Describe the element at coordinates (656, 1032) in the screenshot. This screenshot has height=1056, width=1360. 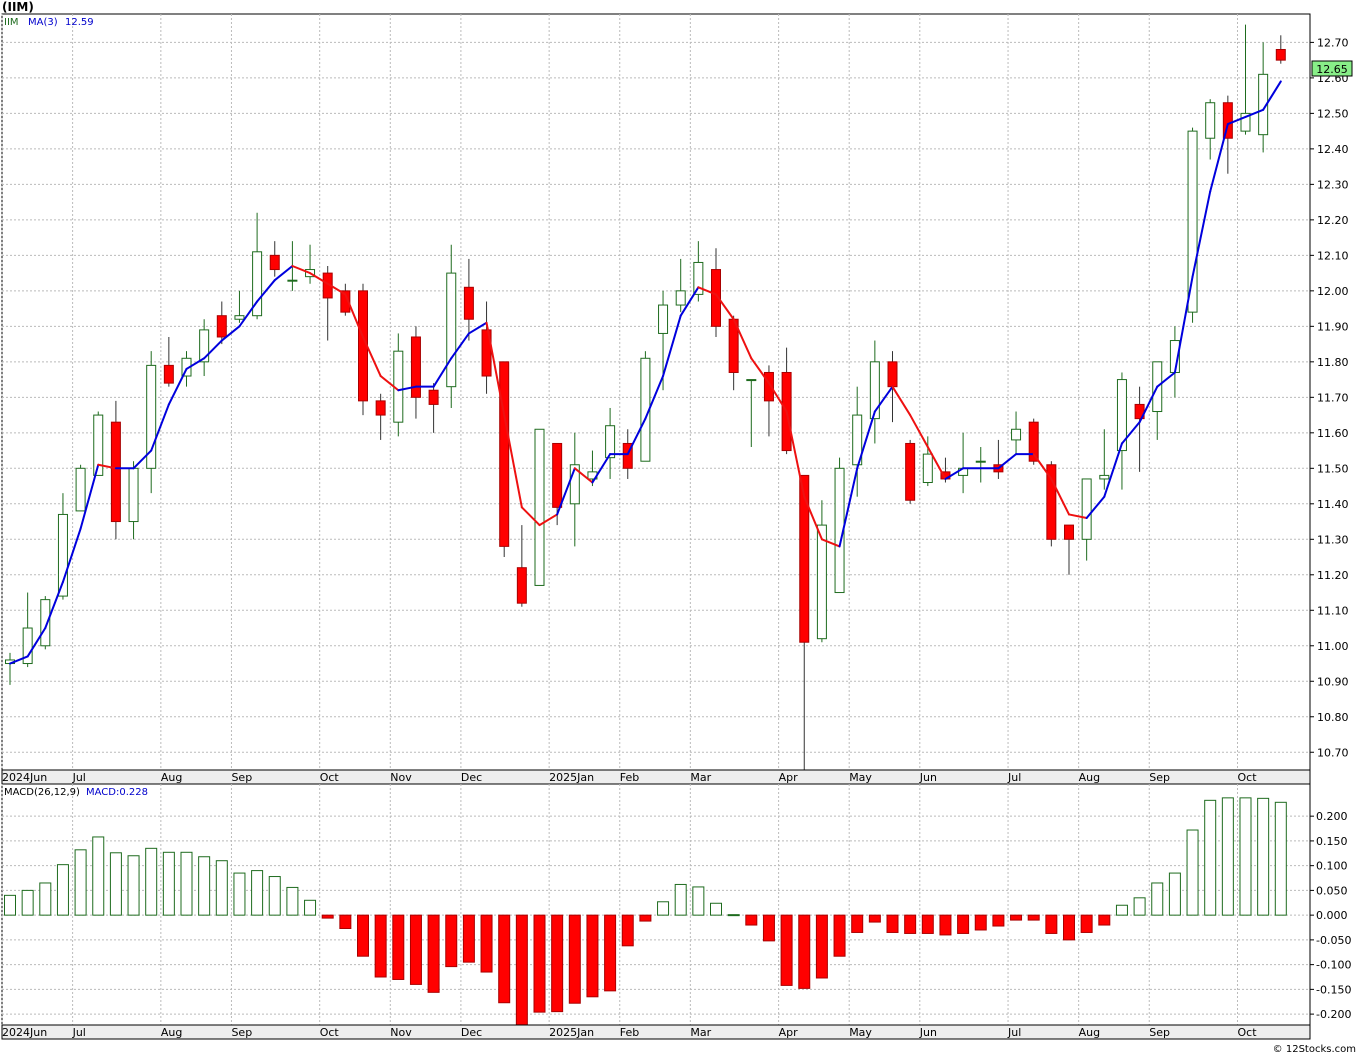
I see `macd-date-strip` at that location.